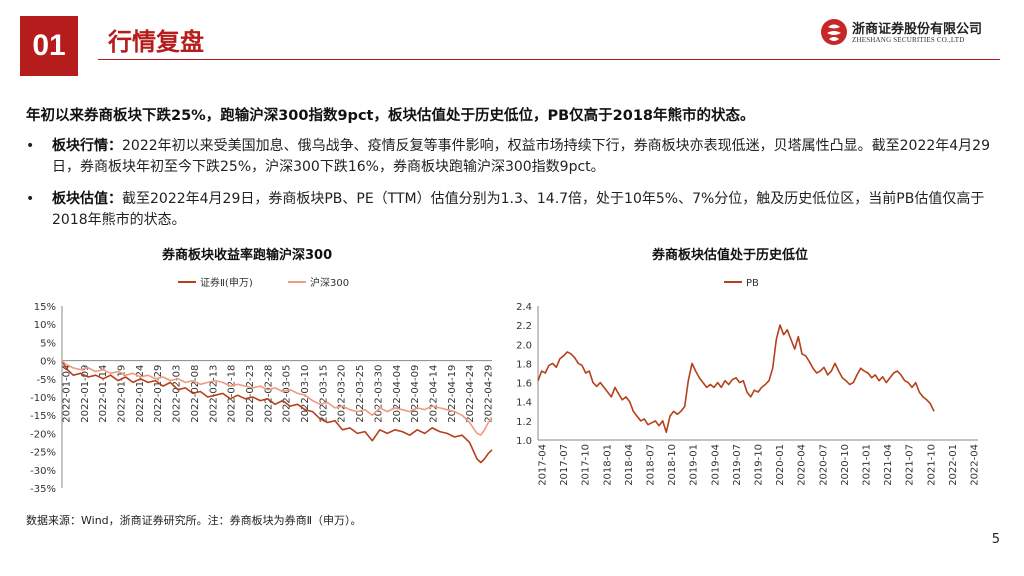  I want to click on x-tick-label: 2022-03-15, so click(323, 394).